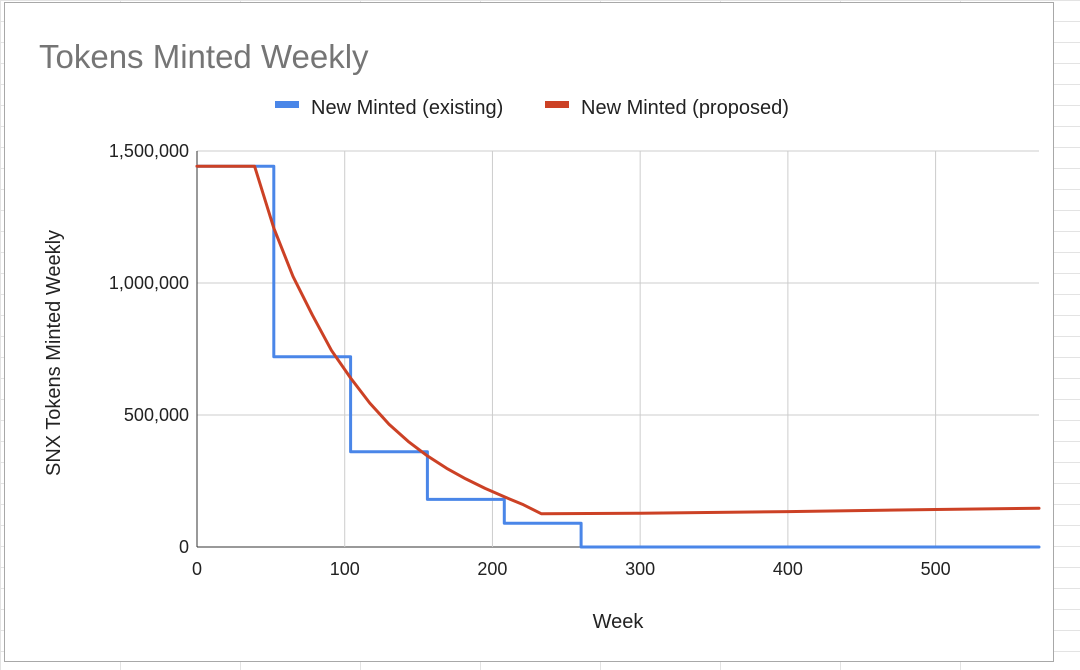 The width and height of the screenshot is (1080, 670). I want to click on x-tick-label: 400, so click(788, 569).